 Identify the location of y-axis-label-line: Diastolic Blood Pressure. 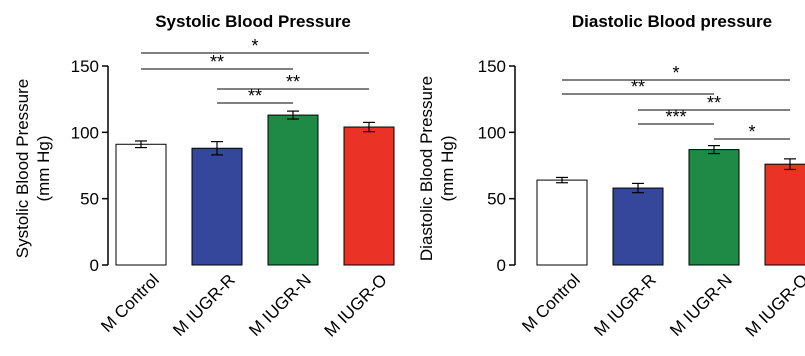
(426, 168).